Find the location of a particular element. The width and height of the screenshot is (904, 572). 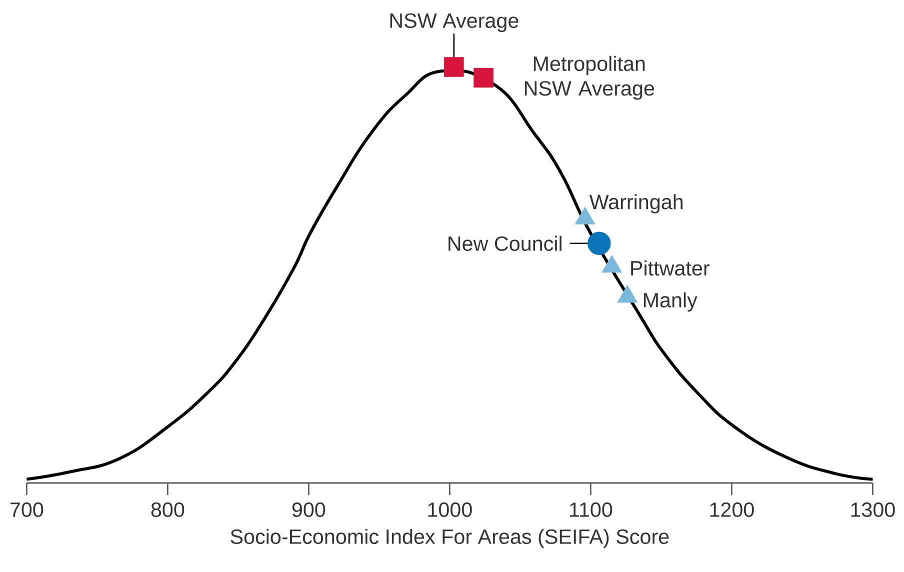

x-tick-label: 1000 is located at coordinates (450, 510).